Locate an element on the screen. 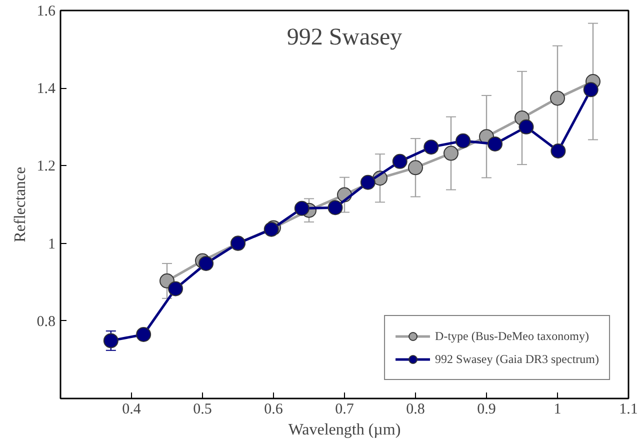 The width and height of the screenshot is (643, 443). x-axis-title: Wavelength (µm) is located at coordinates (344, 430).